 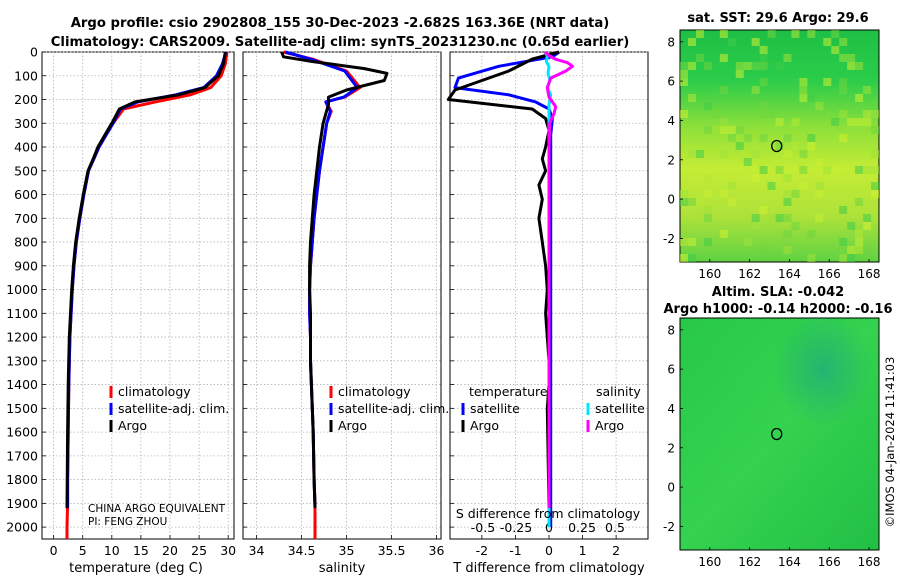 I want to click on x-tick-label: 35.5, so click(x=392, y=550).